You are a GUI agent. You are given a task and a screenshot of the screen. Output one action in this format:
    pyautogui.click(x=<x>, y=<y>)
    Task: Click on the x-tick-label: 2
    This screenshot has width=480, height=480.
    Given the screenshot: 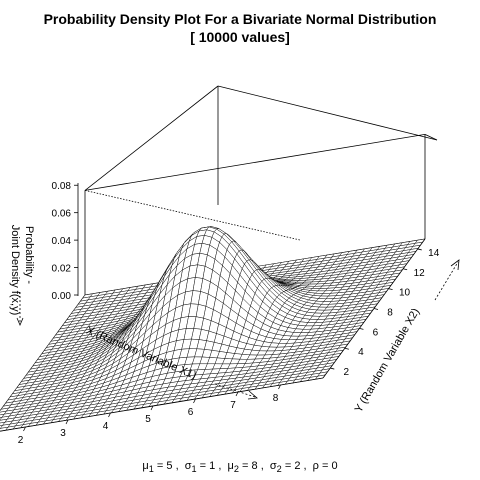 What is the action you would take?
    pyautogui.click(x=21, y=440)
    